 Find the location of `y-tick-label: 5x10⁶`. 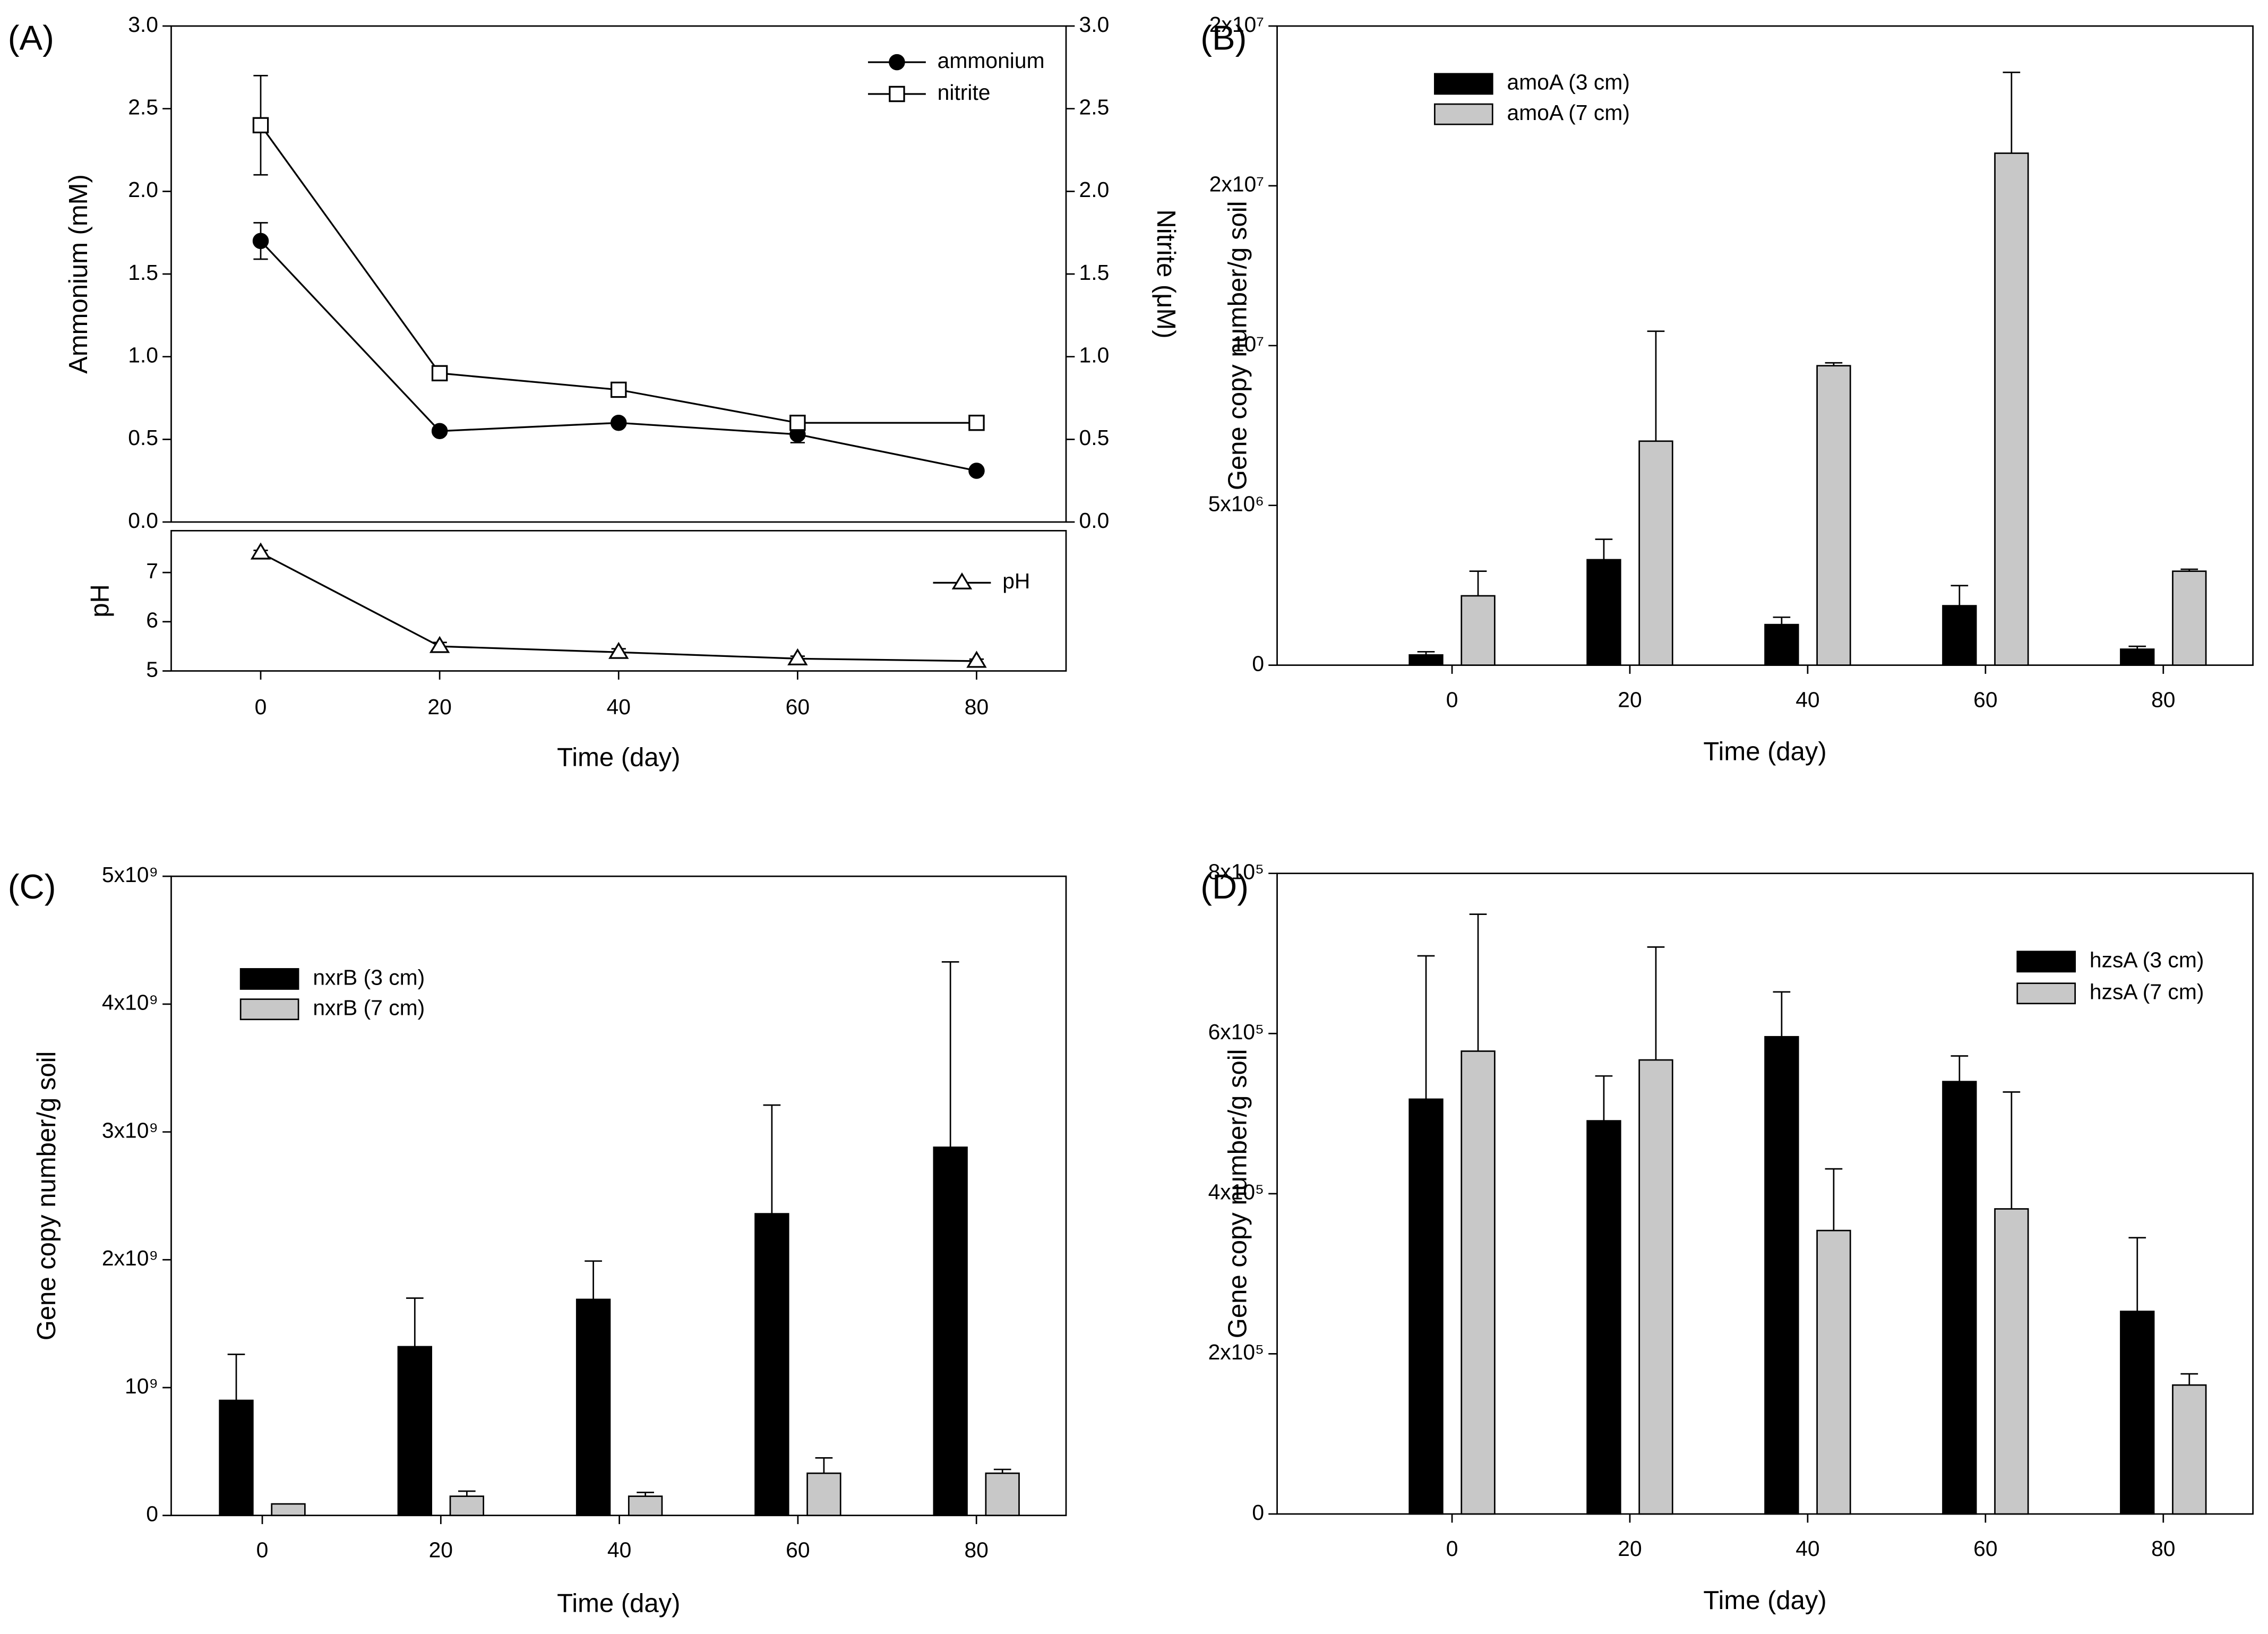

y-tick-label: 5x10⁶ is located at coordinates (1236, 503).